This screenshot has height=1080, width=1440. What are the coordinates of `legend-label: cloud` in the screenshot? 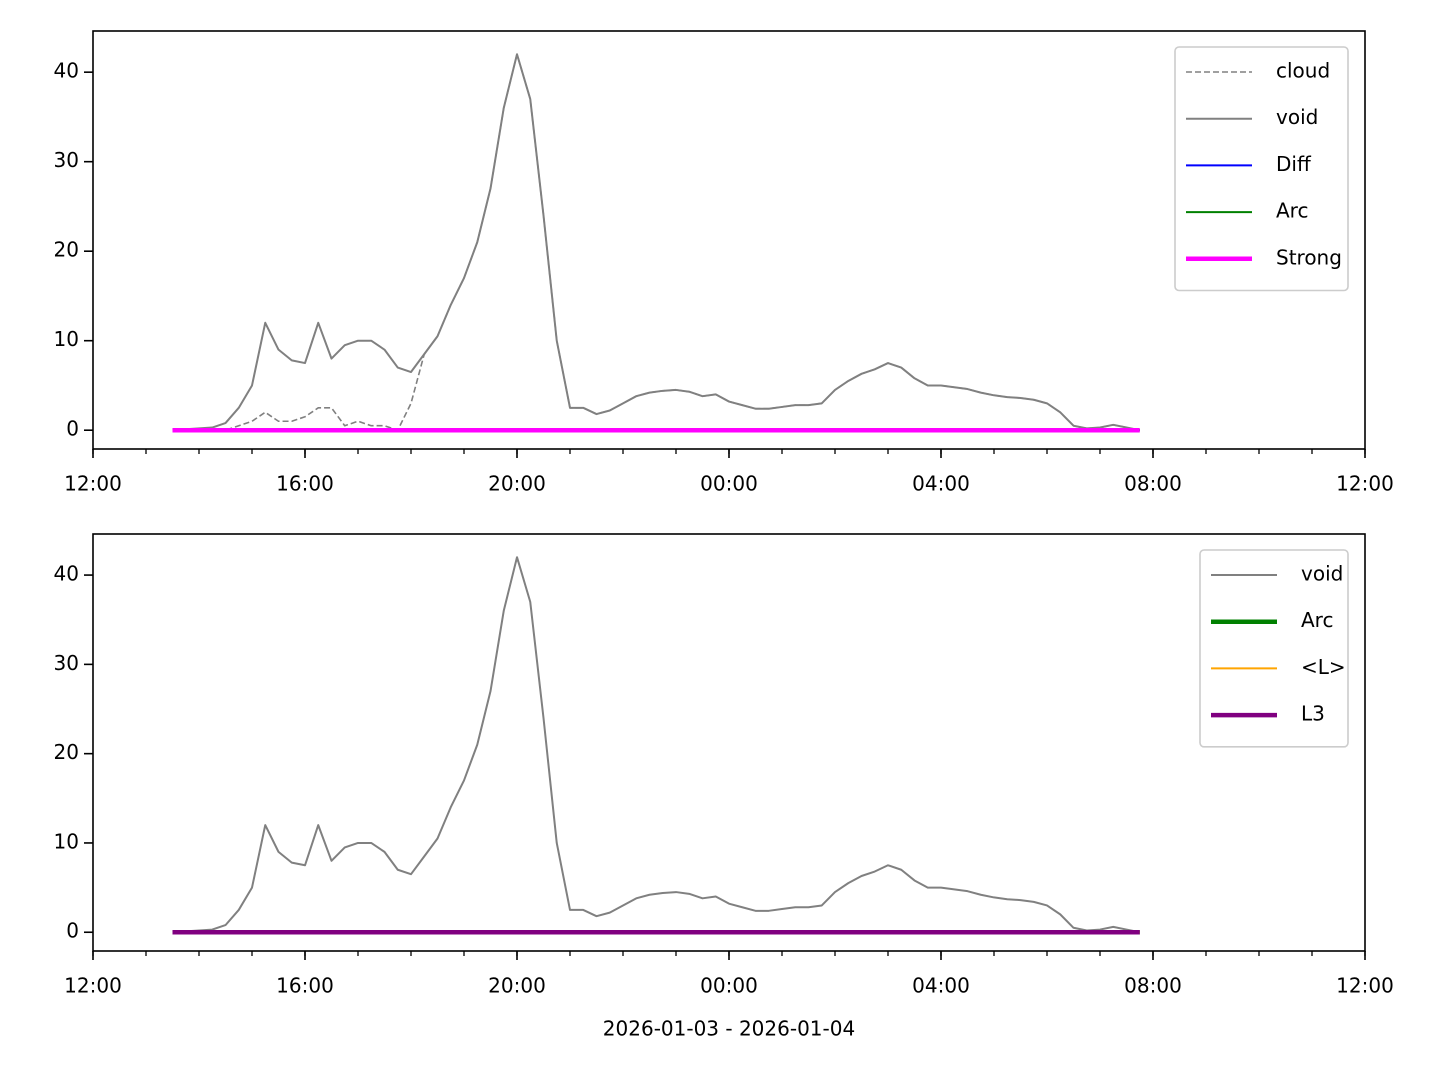 It's located at (1303, 71).